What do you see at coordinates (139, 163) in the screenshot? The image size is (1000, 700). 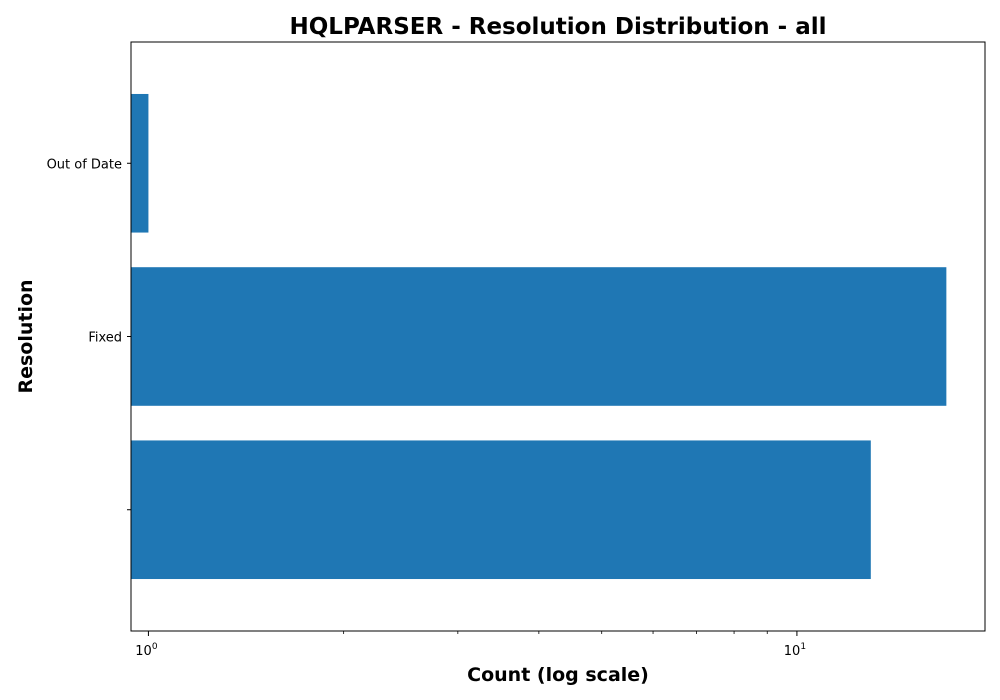 I see `bar-out-of-date` at bounding box center [139, 163].